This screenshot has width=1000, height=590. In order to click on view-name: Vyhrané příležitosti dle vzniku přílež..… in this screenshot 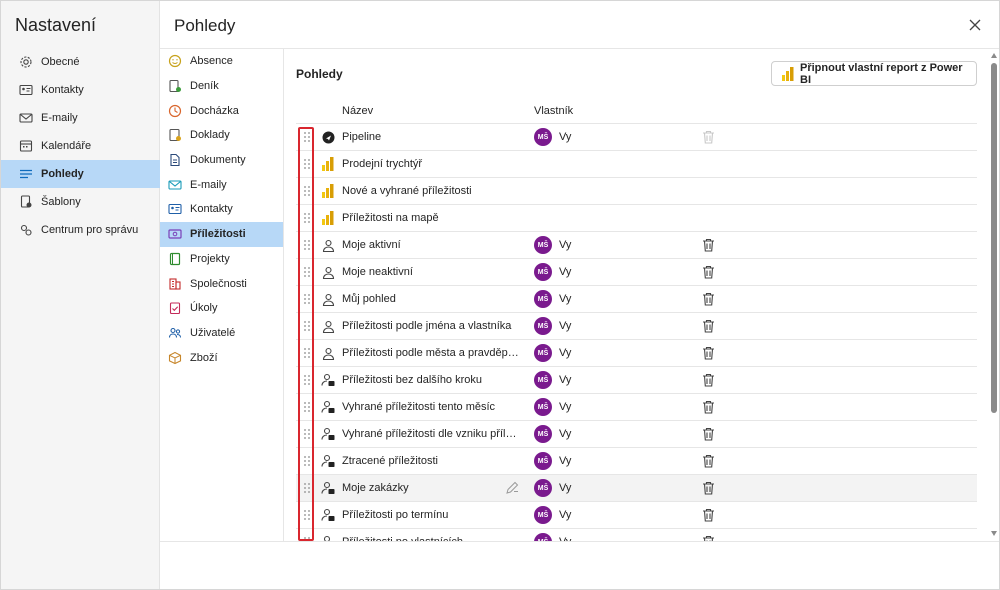, I will do `click(432, 434)`.